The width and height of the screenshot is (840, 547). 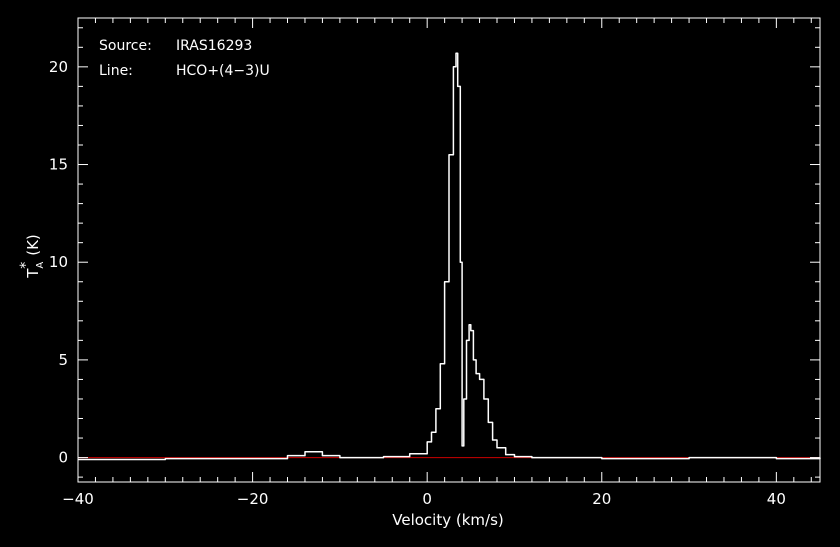 What do you see at coordinates (427, 499) in the screenshot?
I see `x-tick-label: 0` at bounding box center [427, 499].